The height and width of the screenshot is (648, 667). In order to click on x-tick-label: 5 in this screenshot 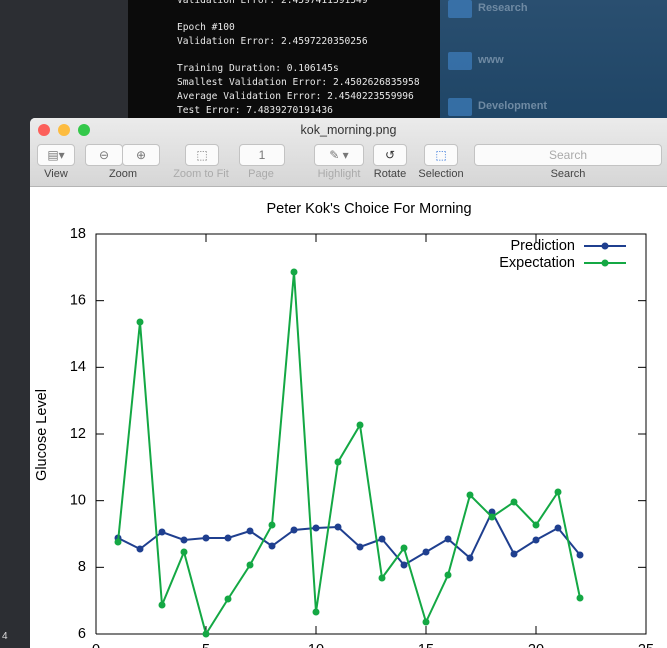, I will do `click(206, 645)`.